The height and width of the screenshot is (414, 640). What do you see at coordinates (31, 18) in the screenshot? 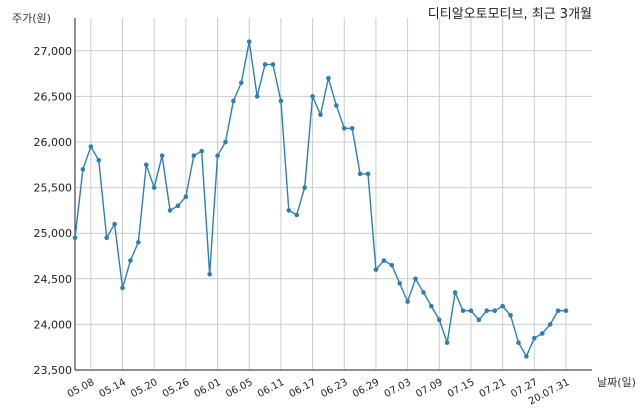
I see `y-axis-label: 주가(원)` at bounding box center [31, 18].